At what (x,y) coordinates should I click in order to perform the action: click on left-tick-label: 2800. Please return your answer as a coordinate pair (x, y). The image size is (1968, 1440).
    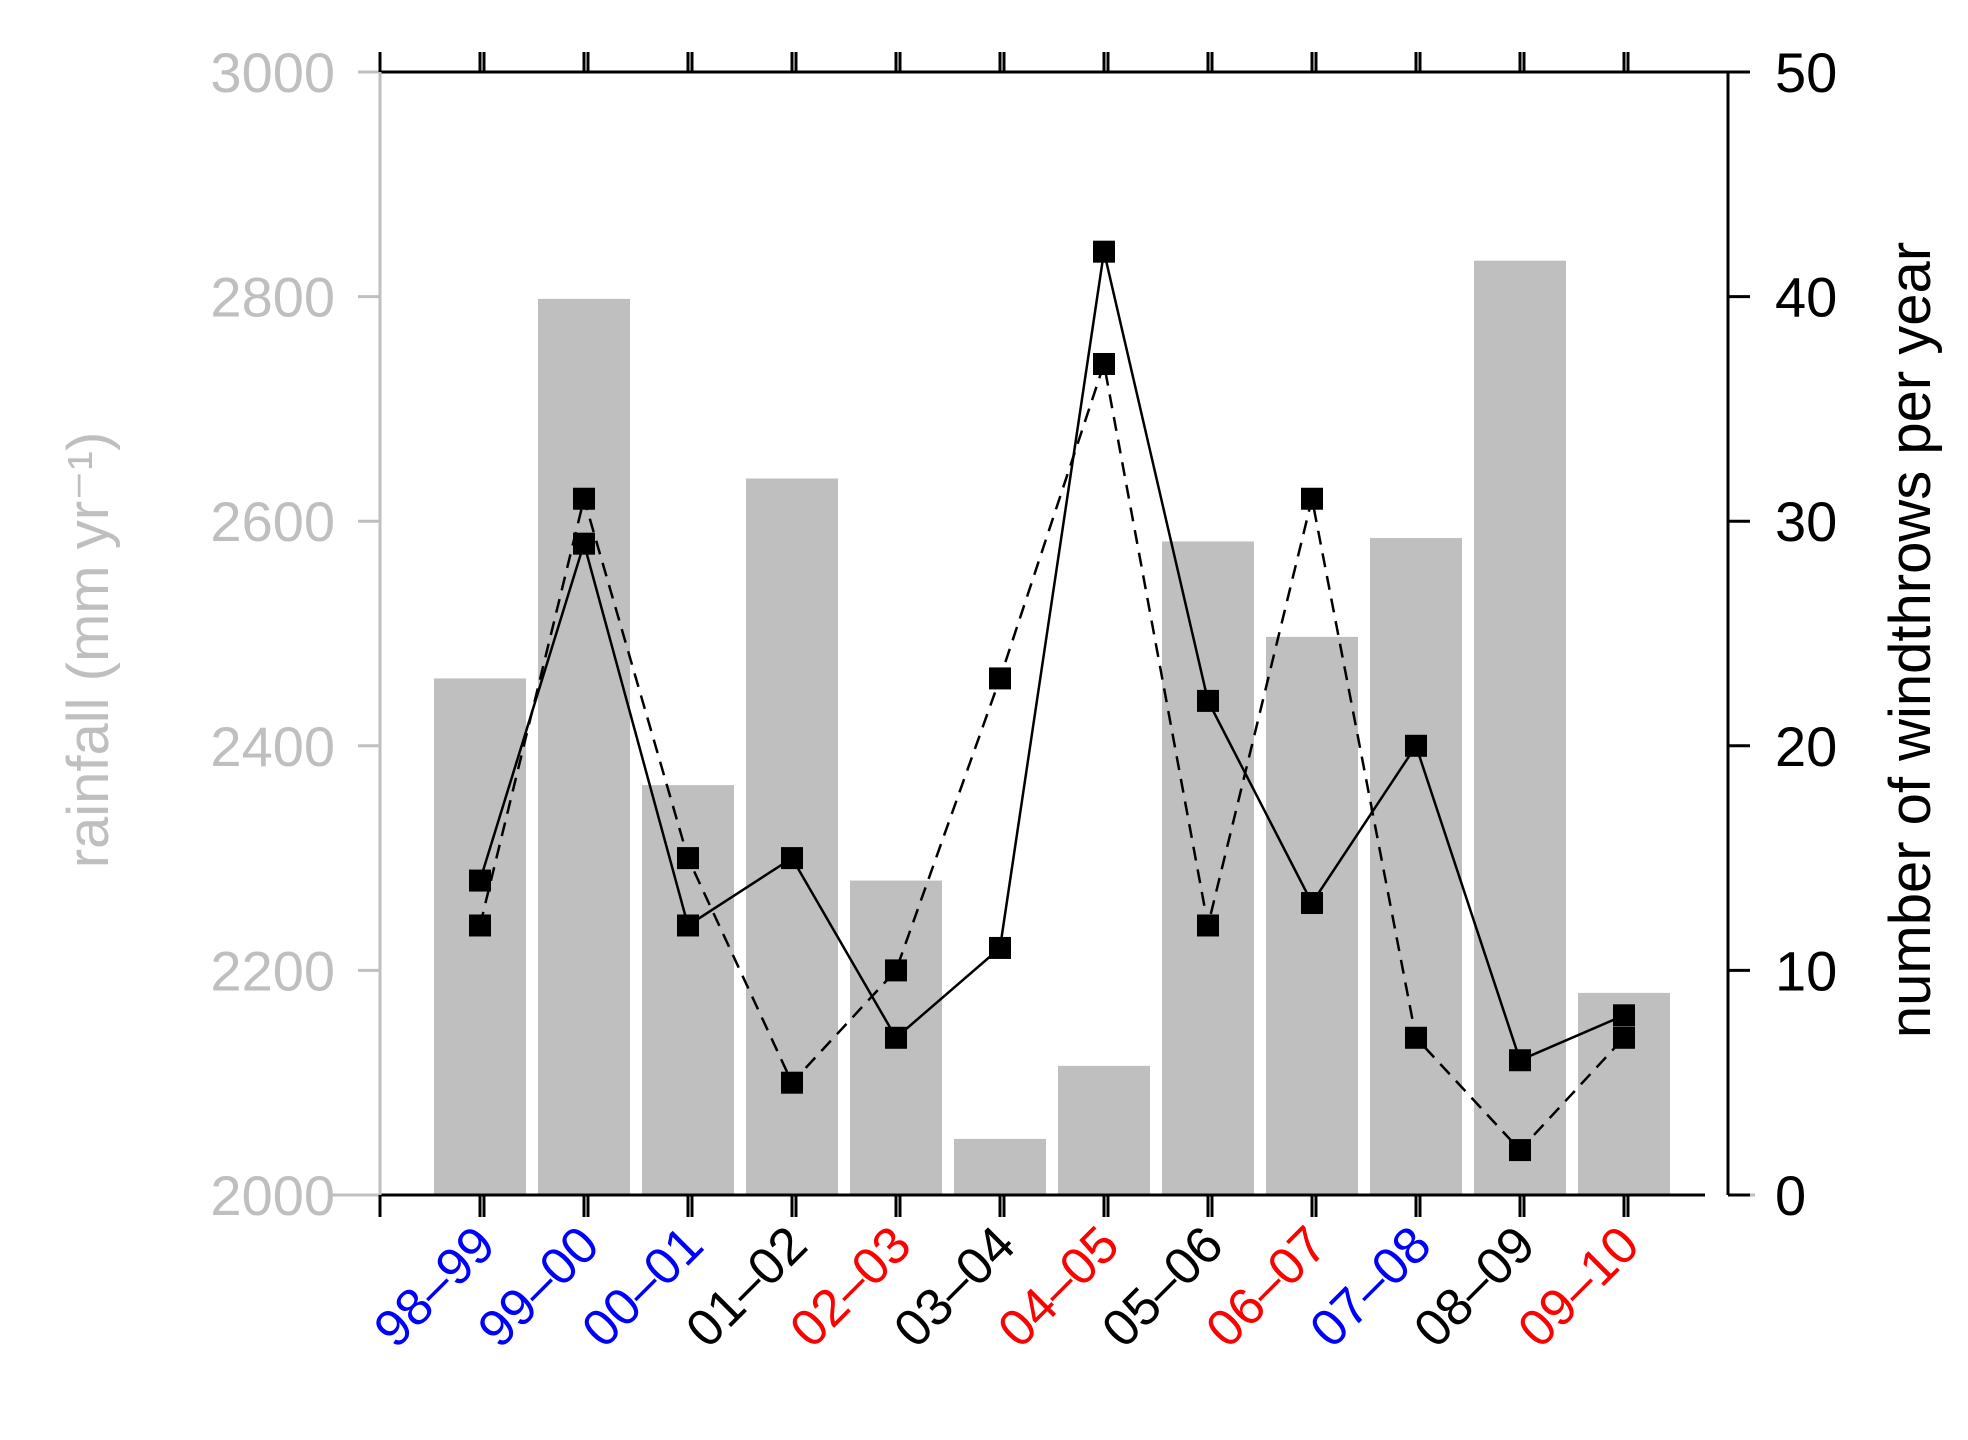
    Looking at the image, I should click on (272, 297).